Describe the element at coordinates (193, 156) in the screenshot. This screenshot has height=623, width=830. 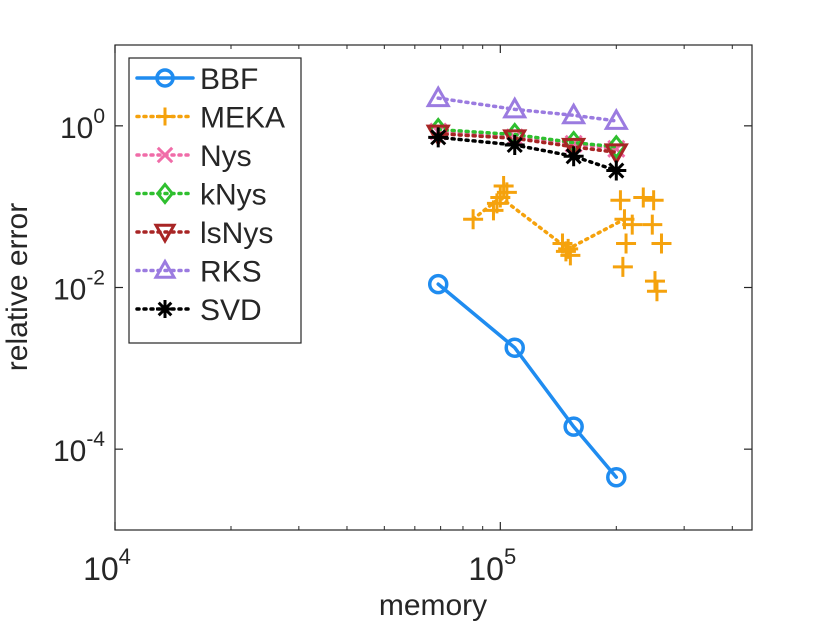
I see `legend-entry-Nys: Nys` at that location.